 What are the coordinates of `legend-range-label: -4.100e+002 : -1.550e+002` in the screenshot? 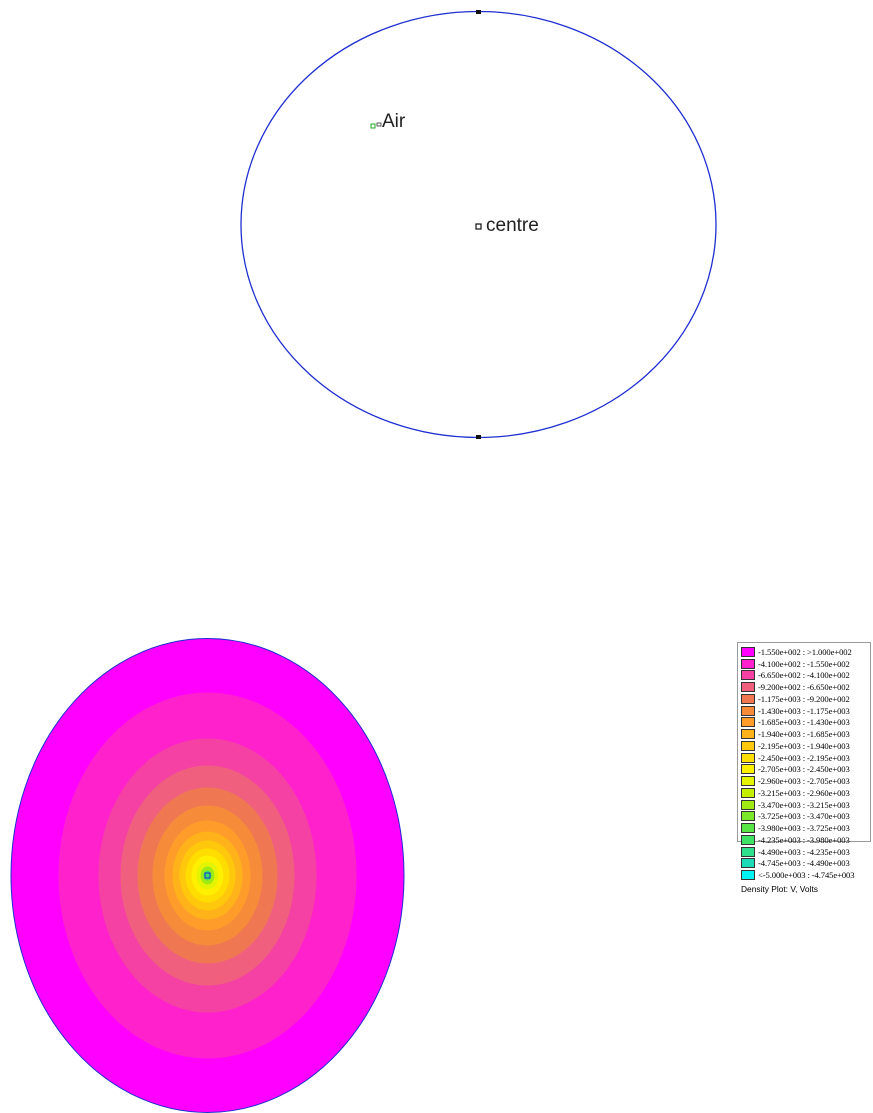 It's located at (804, 663).